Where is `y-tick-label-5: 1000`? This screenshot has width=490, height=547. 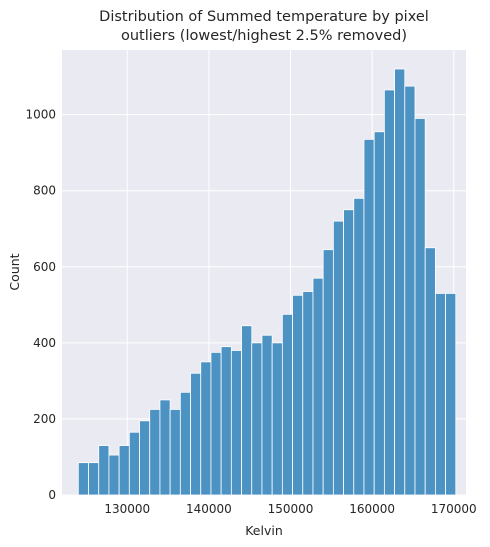
y-tick-label-5: 1000 is located at coordinates (40, 115).